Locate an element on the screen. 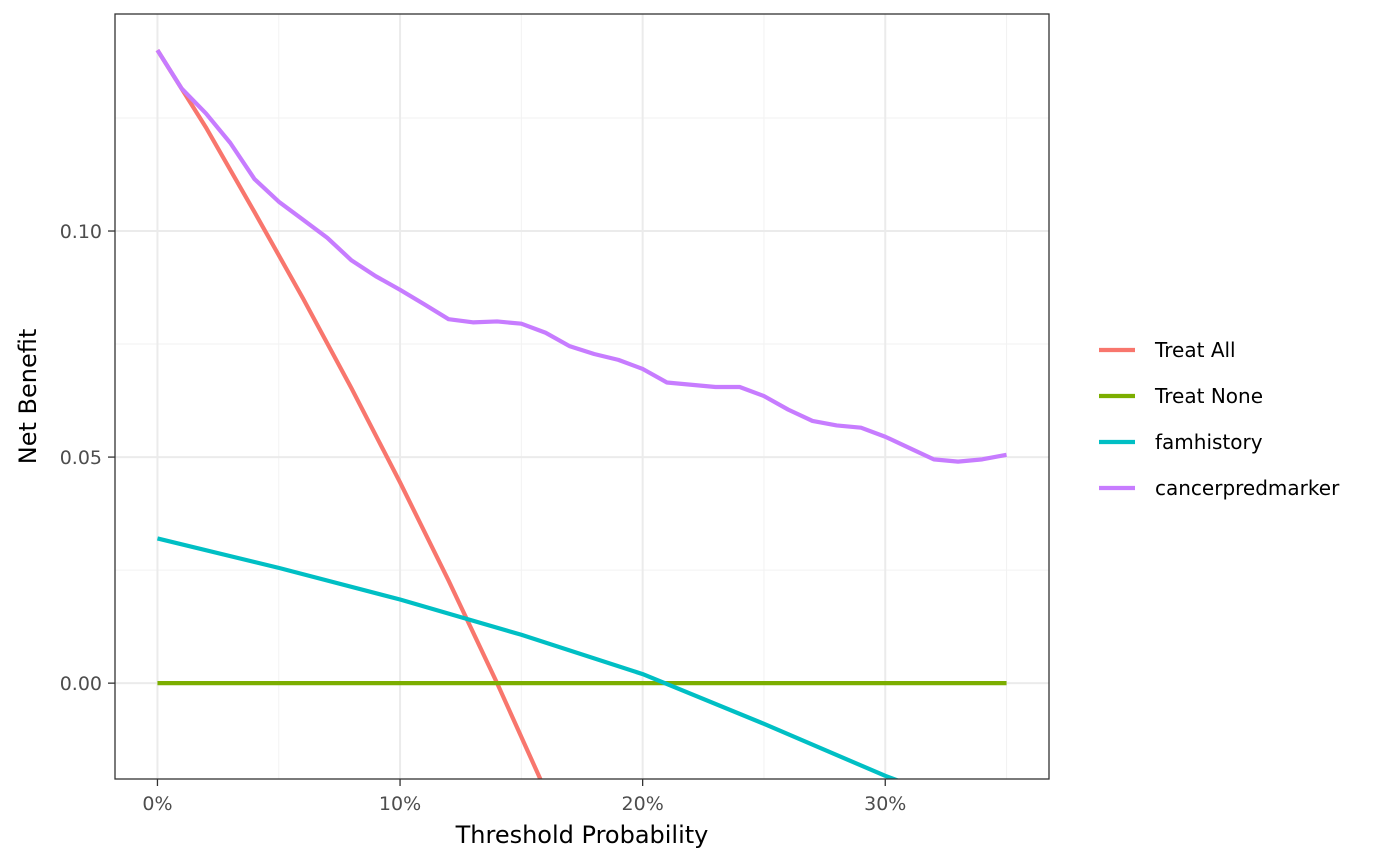  y-axis: 0.00 0.05 0.10 is located at coordinates (87, 458).